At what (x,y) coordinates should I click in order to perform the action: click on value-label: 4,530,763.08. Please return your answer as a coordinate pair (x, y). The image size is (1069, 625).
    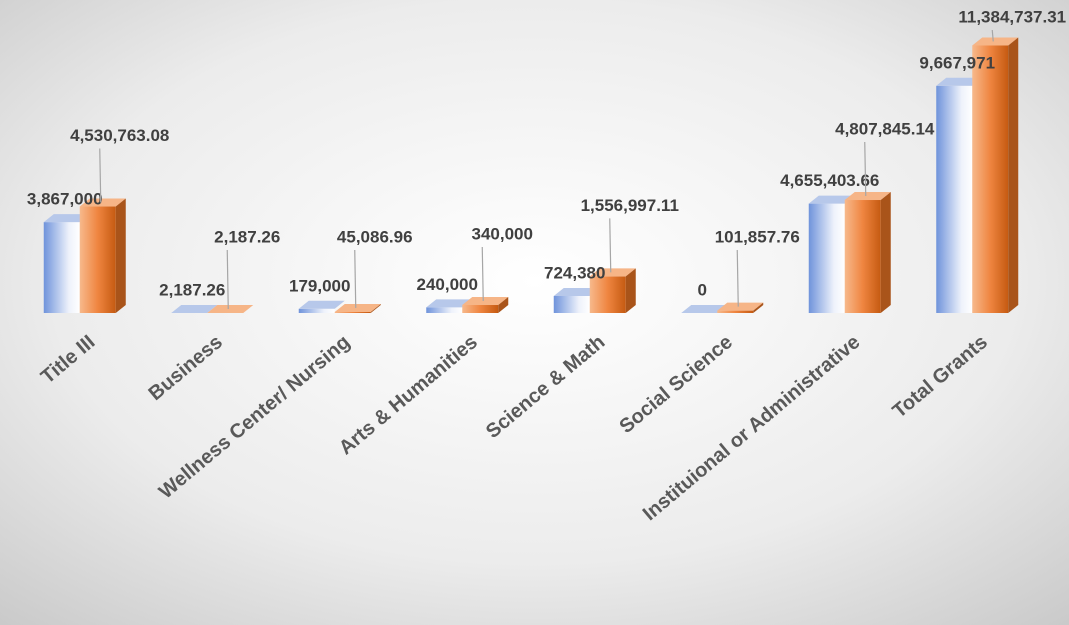
    Looking at the image, I should click on (119, 135).